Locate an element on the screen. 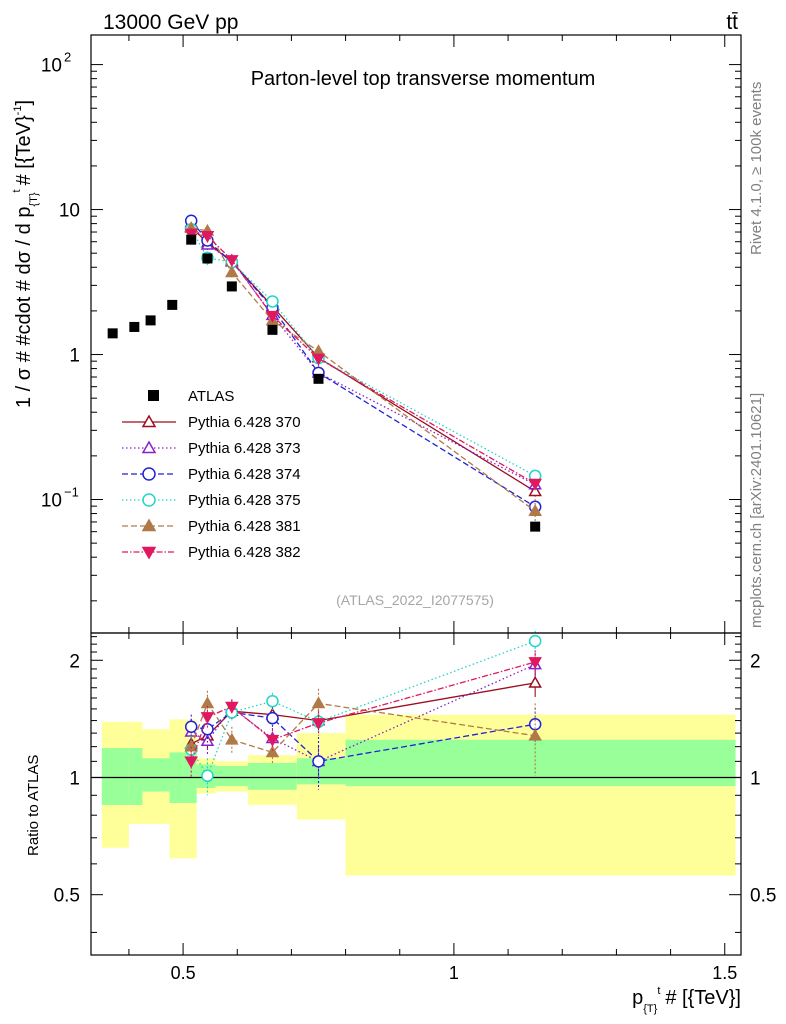 Image resolution: width=786 pixels, height=1024 pixels. series-374-line is located at coordinates (363, 364).